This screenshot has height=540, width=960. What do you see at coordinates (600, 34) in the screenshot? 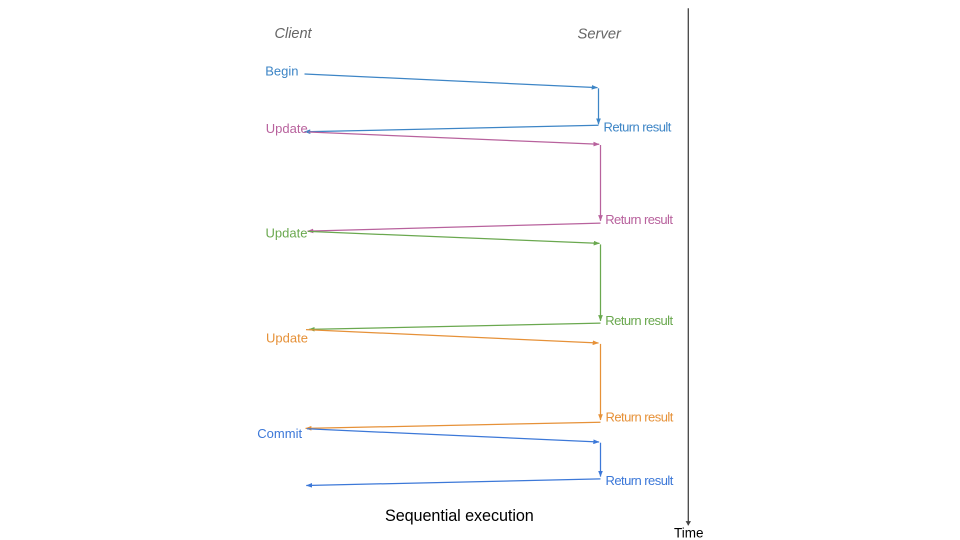
I see `svg-text: Server` at bounding box center [600, 34].